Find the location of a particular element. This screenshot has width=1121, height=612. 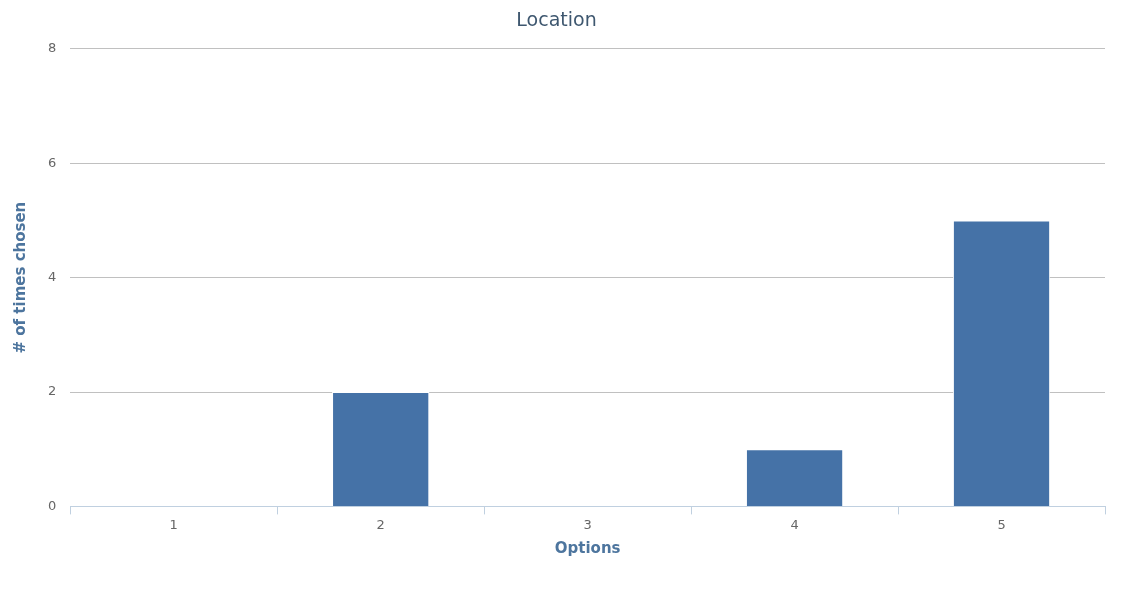

x-tick-label: 4 is located at coordinates (794, 524).